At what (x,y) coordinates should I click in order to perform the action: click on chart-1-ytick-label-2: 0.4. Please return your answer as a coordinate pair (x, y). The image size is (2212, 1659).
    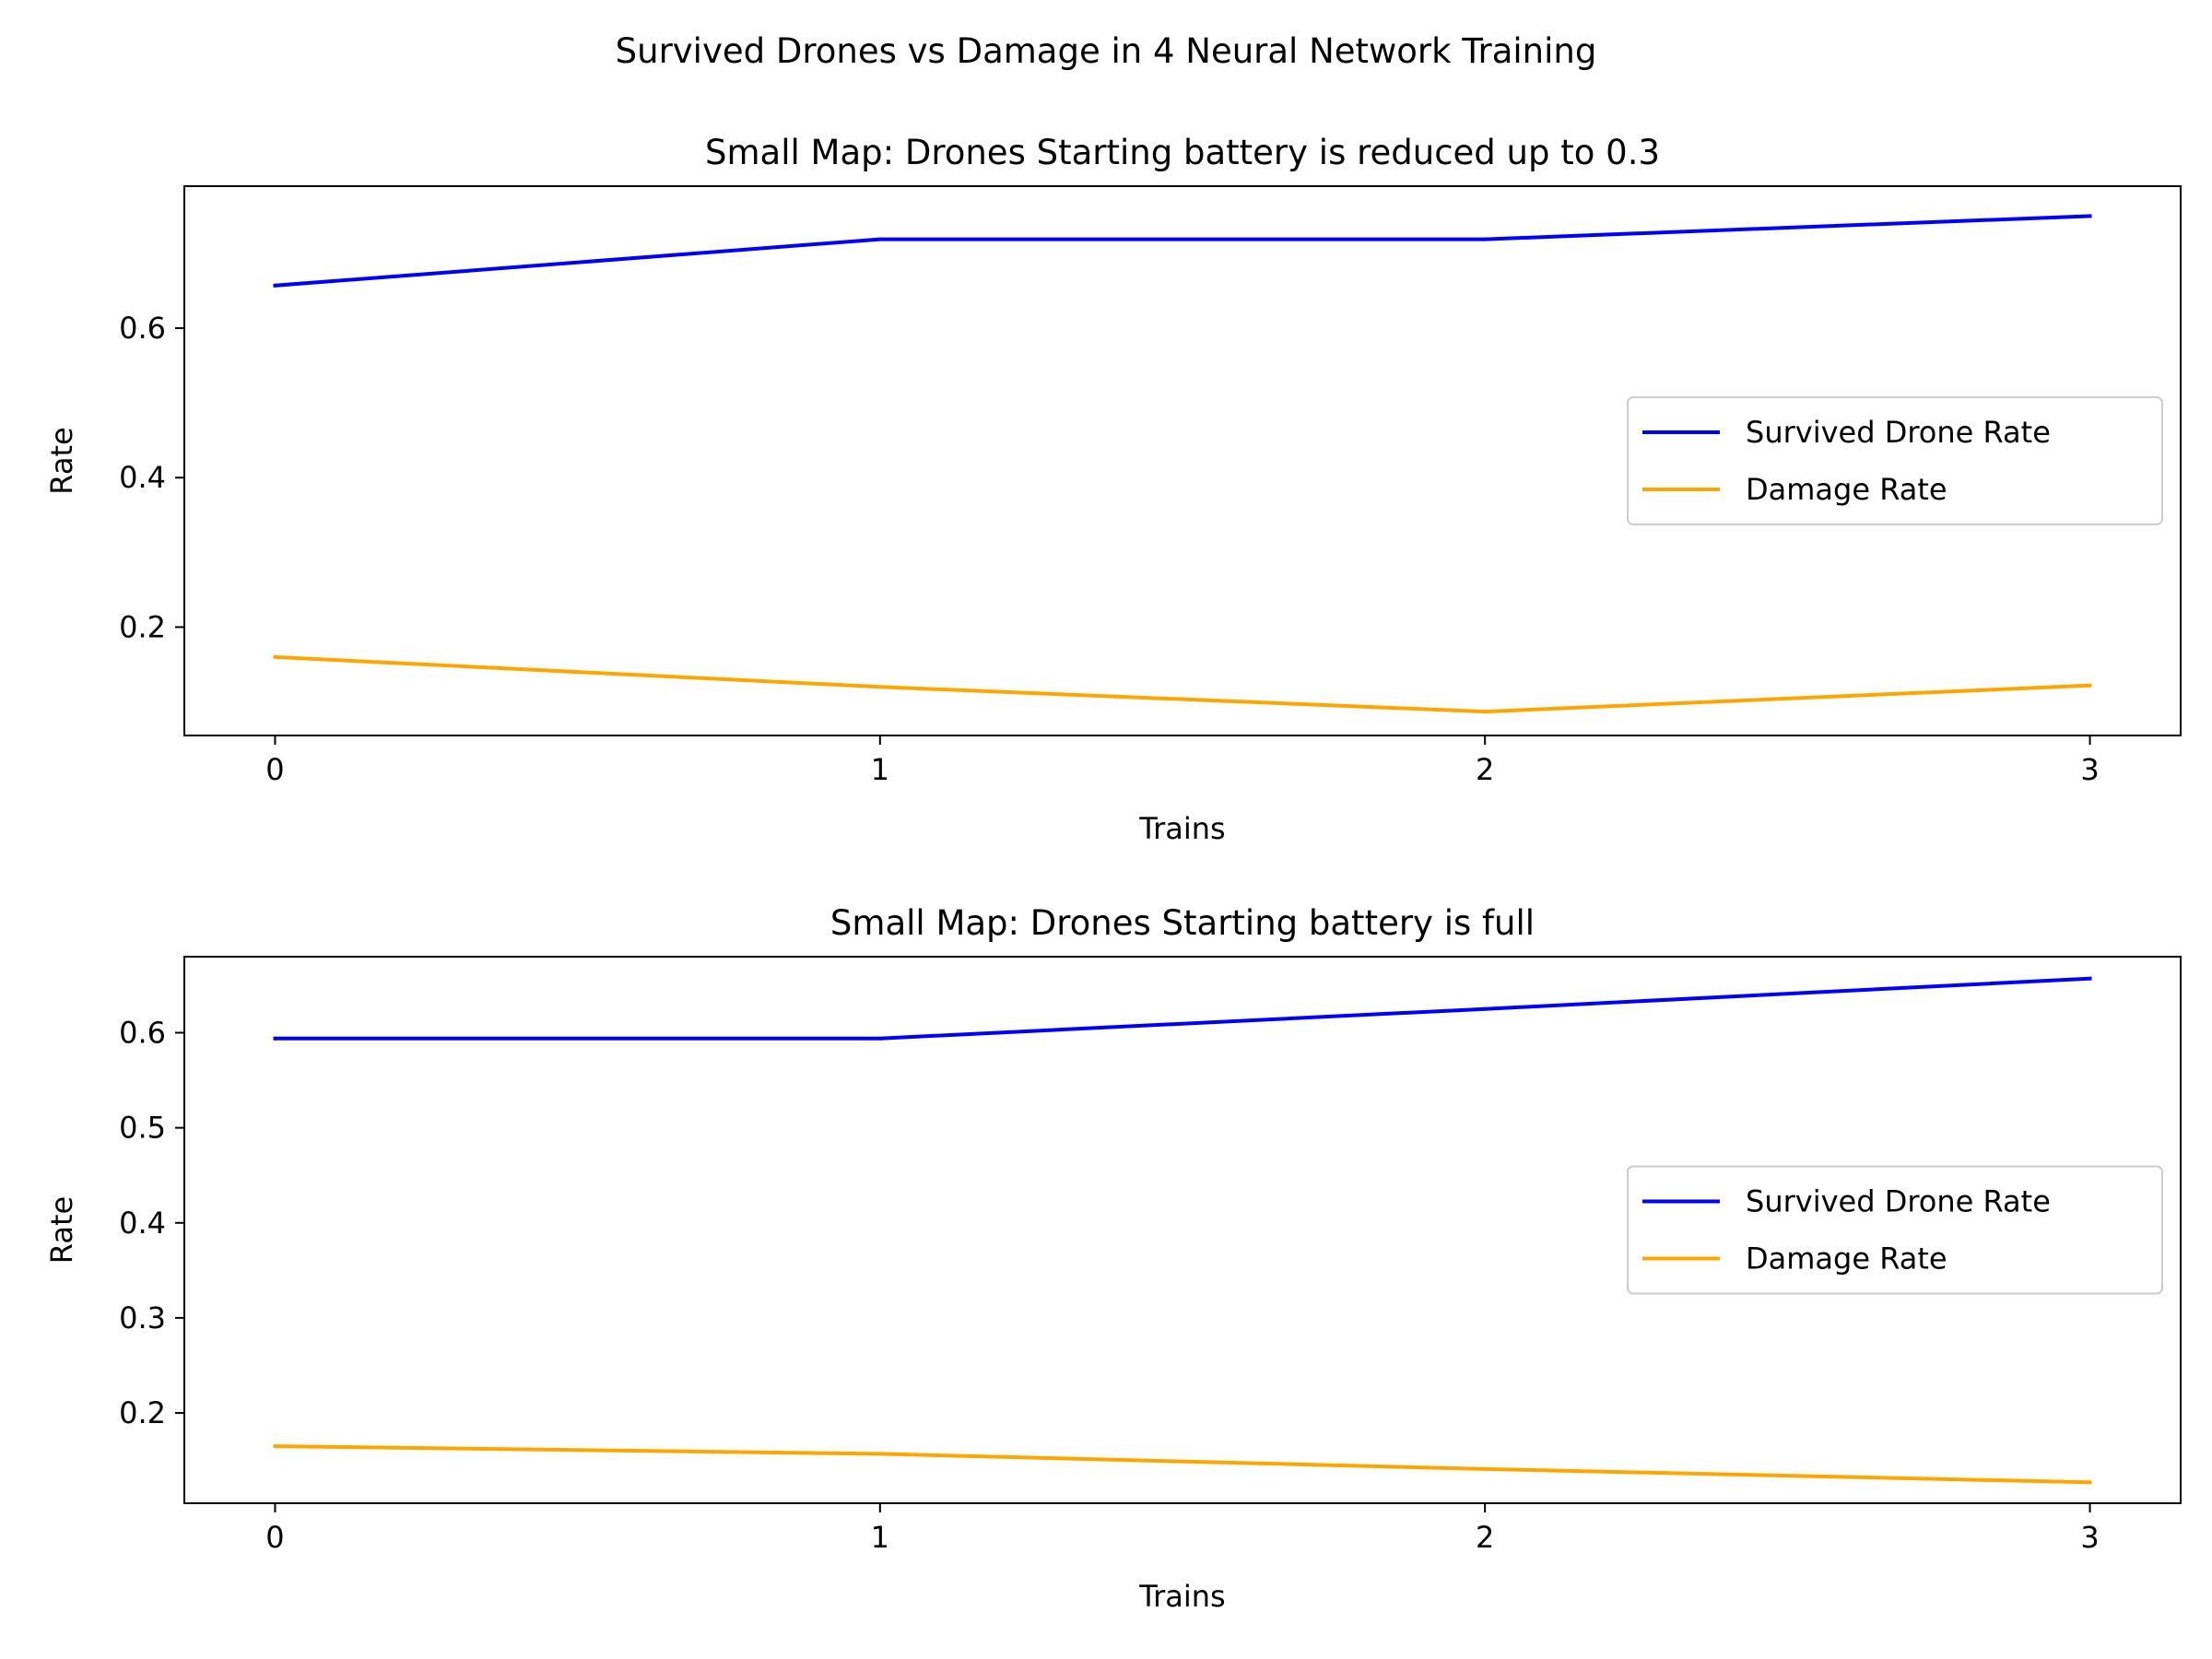
    Looking at the image, I should click on (142, 477).